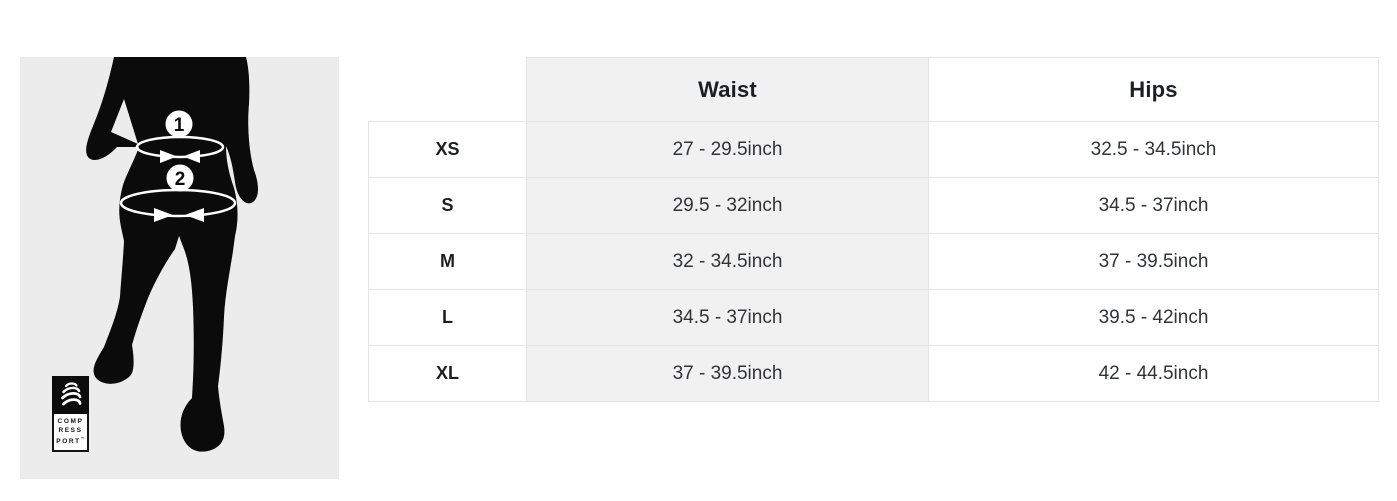 Image resolution: width=1397 pixels, height=501 pixels. Describe the element at coordinates (727, 149) in the screenshot. I see `waist-value-xs: 27 - 29.5inch` at that location.